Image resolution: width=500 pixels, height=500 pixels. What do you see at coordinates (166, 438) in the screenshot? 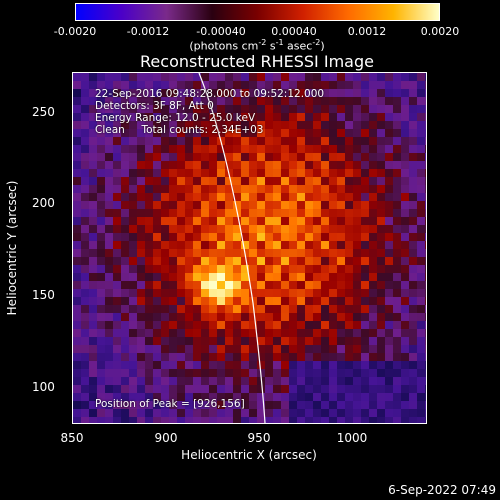
I see `x-tick-label: 900` at bounding box center [166, 438].